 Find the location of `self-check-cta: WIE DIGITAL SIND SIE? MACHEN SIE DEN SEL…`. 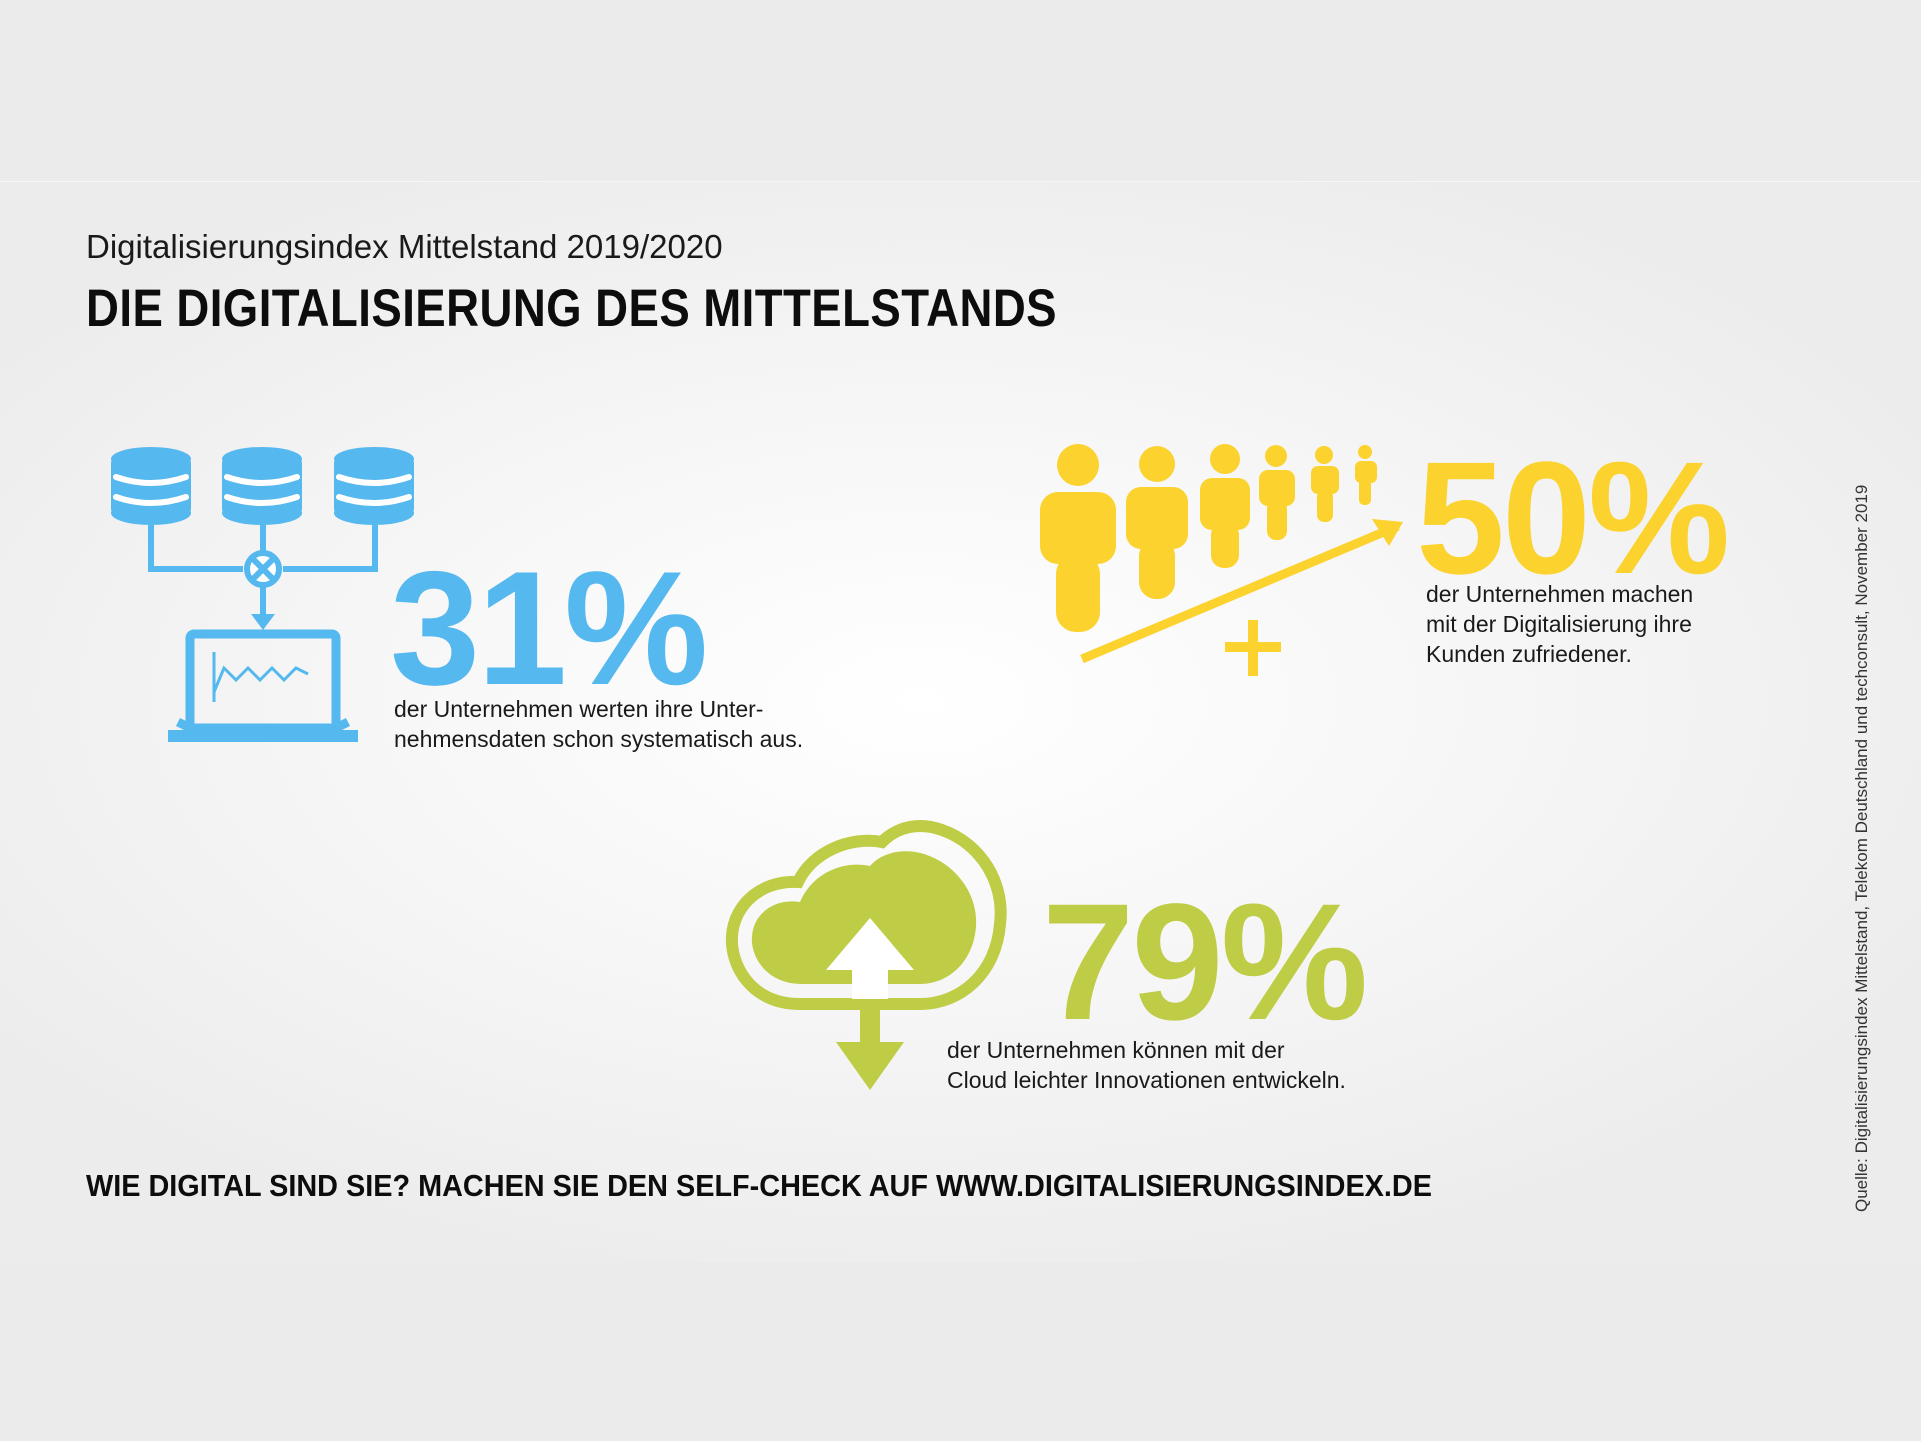

self-check-cta: WIE DIGITAL SIND SIE? MACHEN SIE DEN SEL… is located at coordinates (759, 1185).